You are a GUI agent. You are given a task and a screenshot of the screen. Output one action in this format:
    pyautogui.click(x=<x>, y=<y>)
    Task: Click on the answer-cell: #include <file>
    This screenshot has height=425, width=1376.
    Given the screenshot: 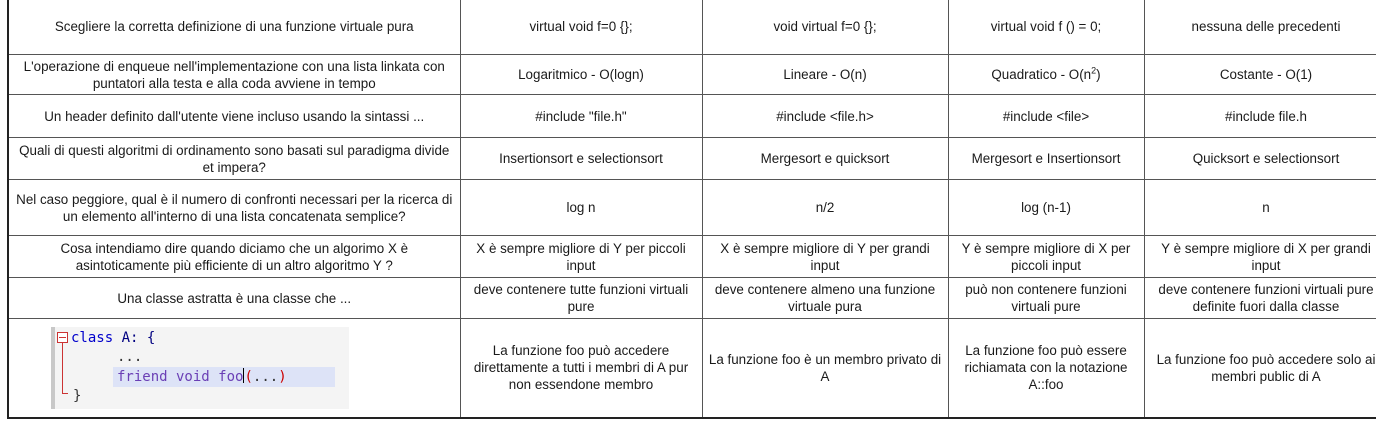 What is the action you would take?
    pyautogui.click(x=1046, y=116)
    